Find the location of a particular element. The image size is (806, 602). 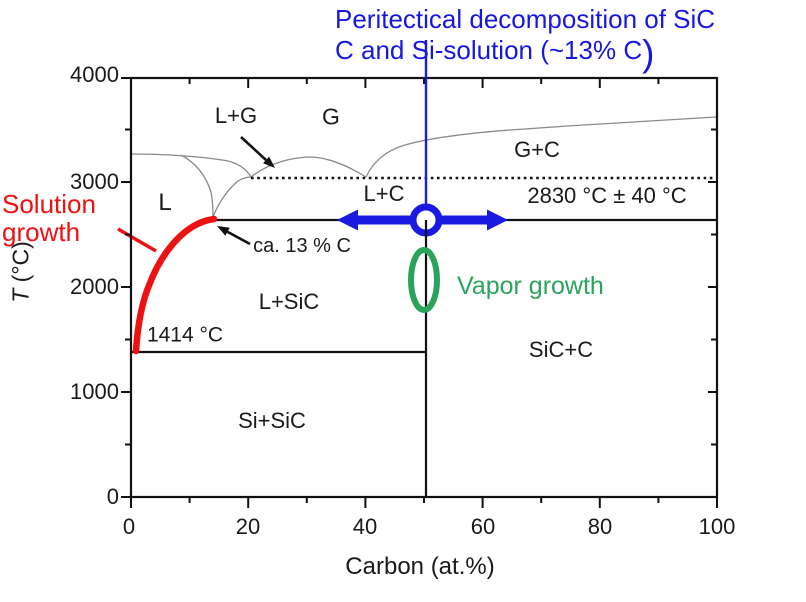

solution-growth-label: Solution growth is located at coordinates (49, 218).